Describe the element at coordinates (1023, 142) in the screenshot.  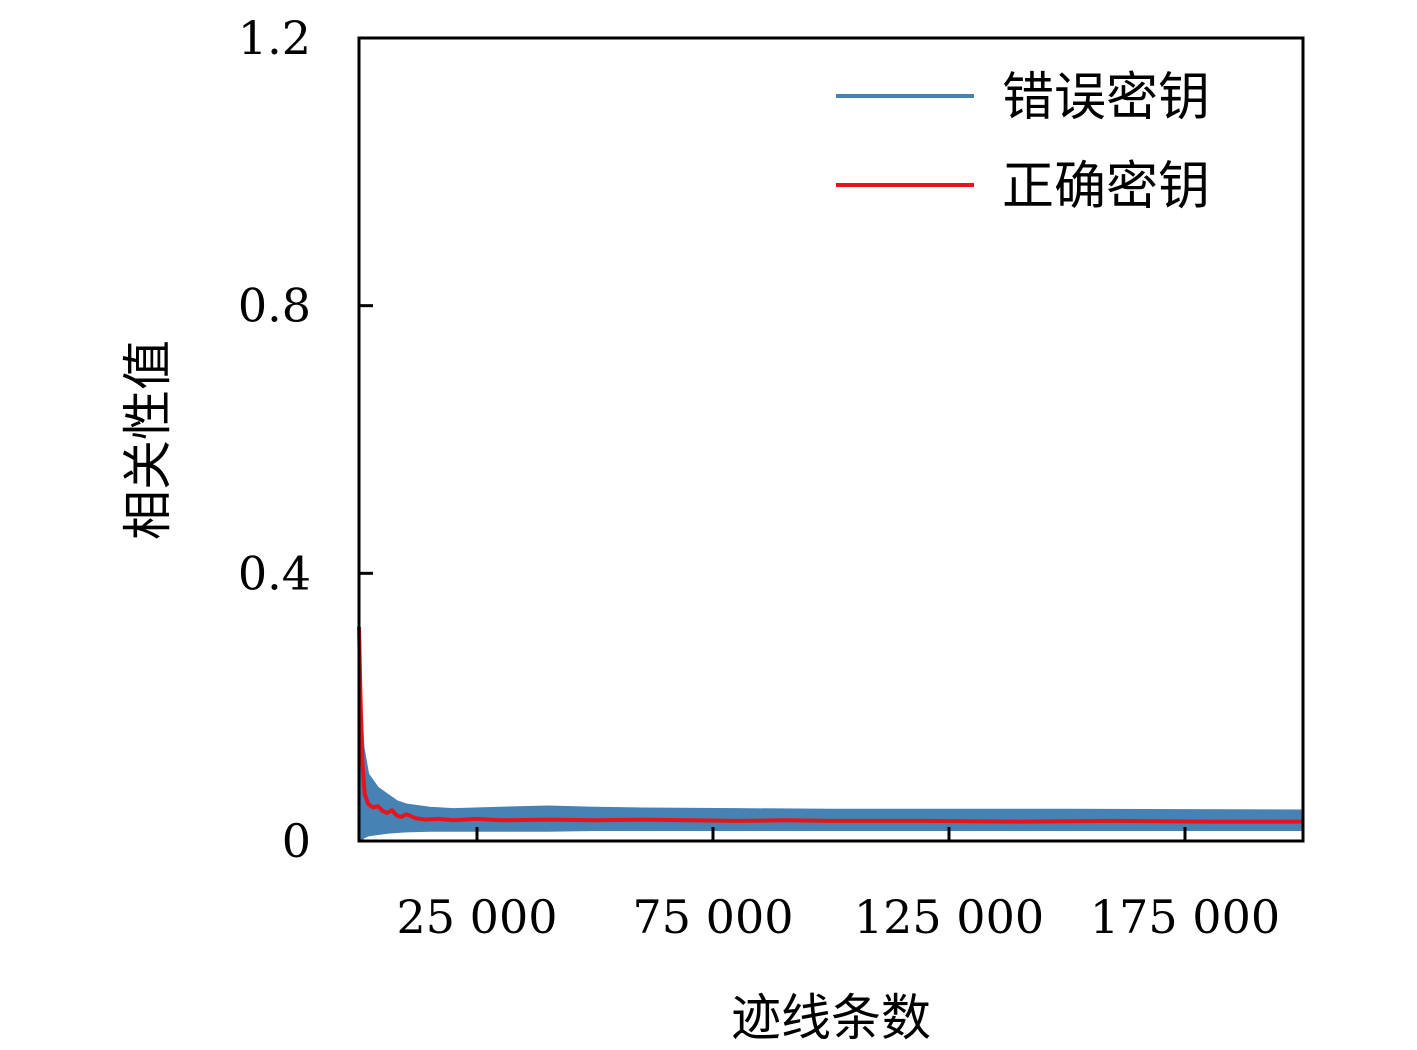
I see `legend: 错误密钥 正确密钥` at that location.